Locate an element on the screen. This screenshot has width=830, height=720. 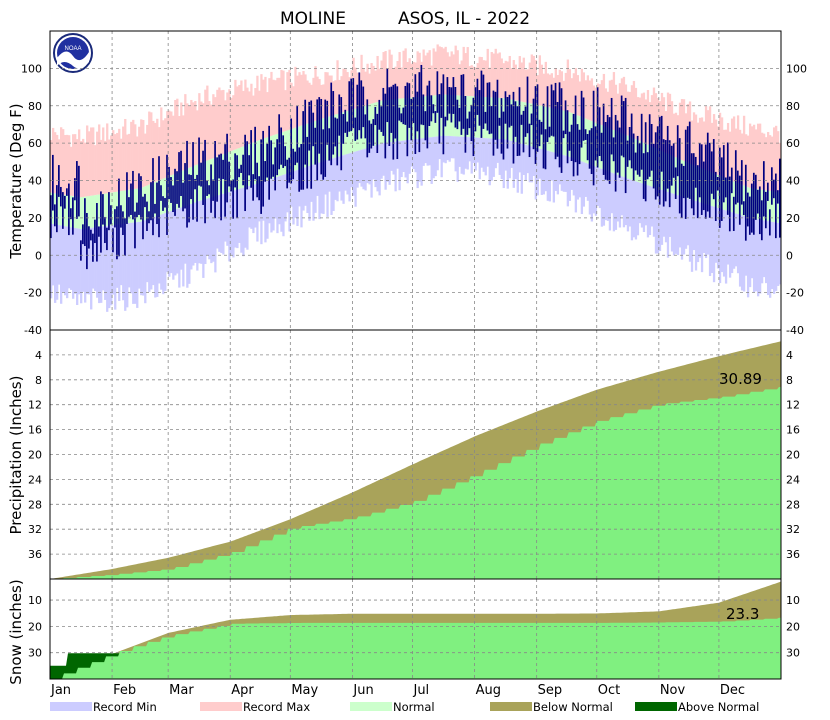
precipitation-tick-label-left: 32 is located at coordinates (35, 529).